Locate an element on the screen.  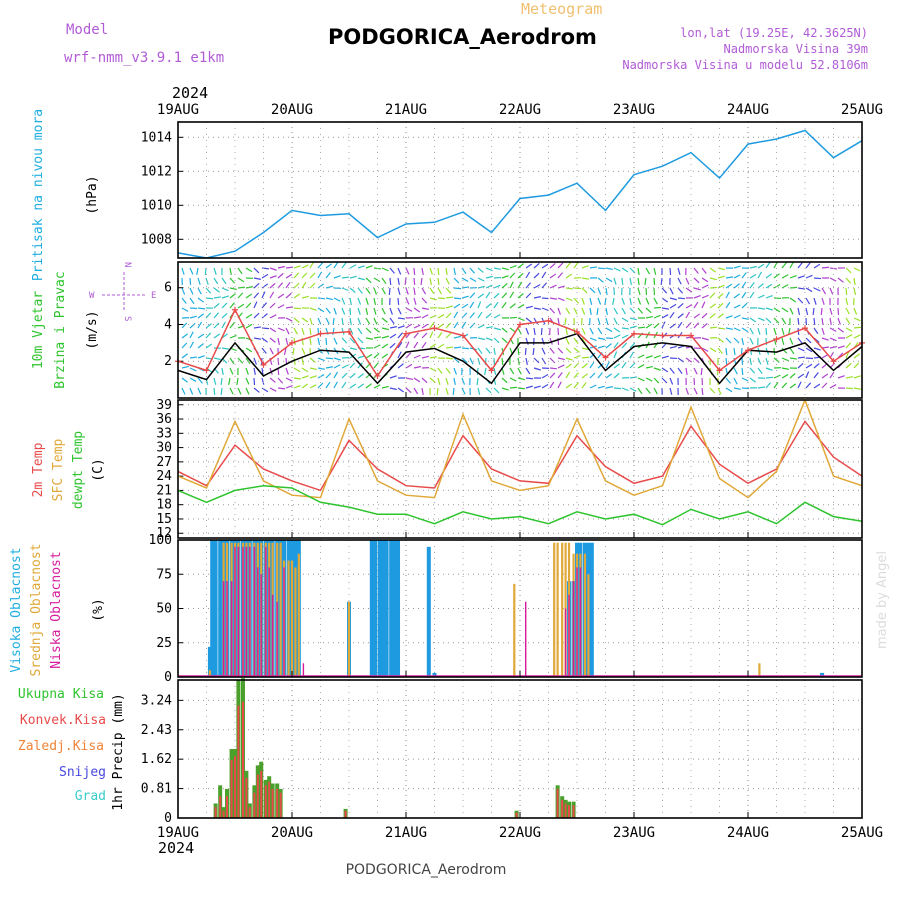
top-day-label: 19AUG is located at coordinates (178, 110).